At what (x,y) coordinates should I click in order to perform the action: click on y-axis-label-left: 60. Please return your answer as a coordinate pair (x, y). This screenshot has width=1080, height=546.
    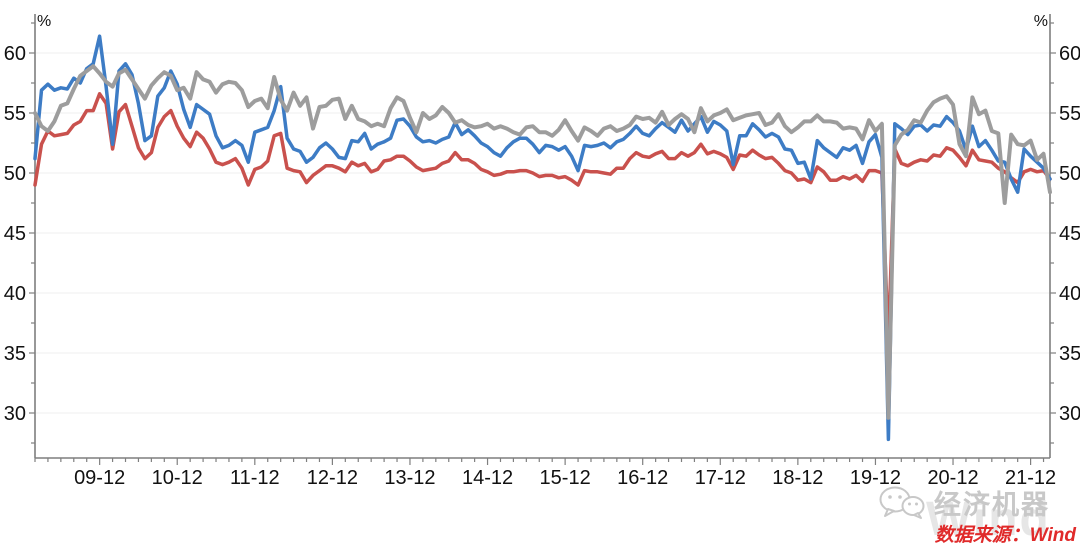
    Looking at the image, I should click on (15, 54).